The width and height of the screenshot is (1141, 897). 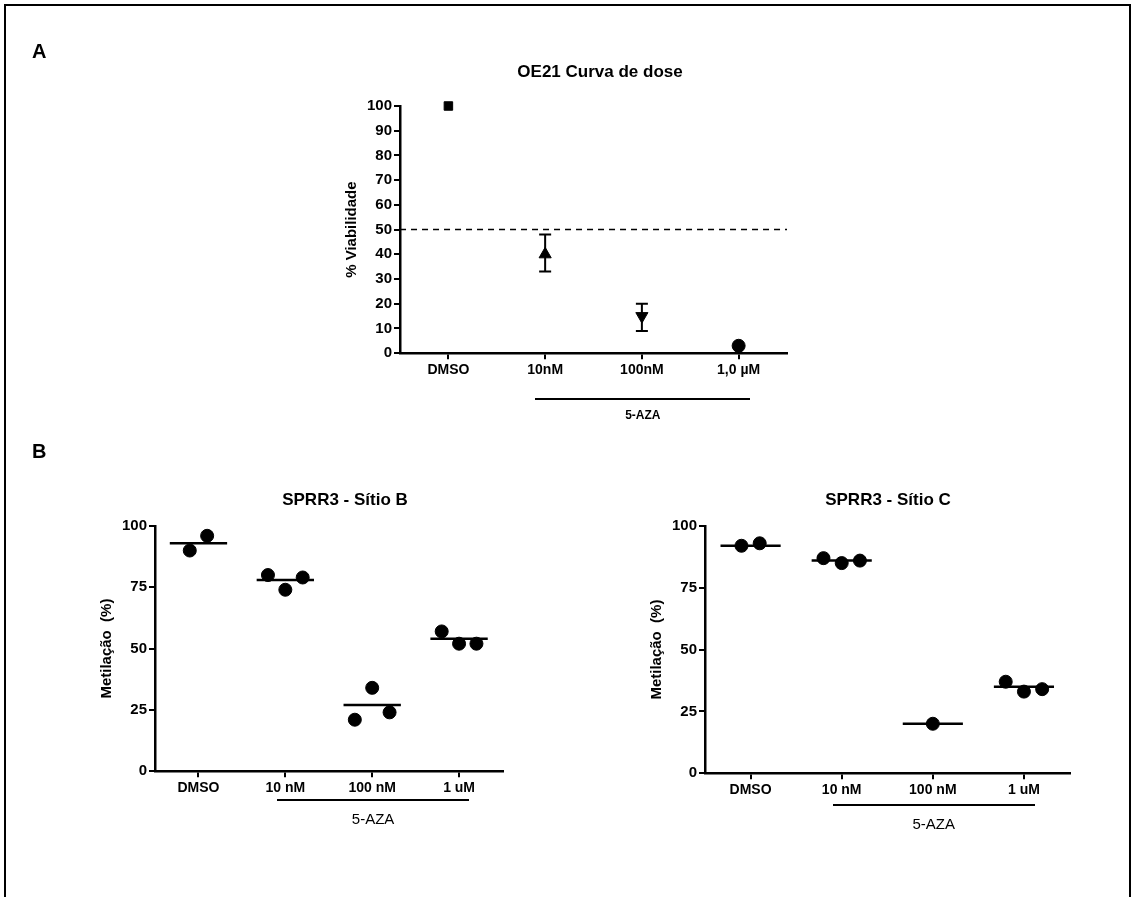 I want to click on text: B, so click(x=39, y=451).